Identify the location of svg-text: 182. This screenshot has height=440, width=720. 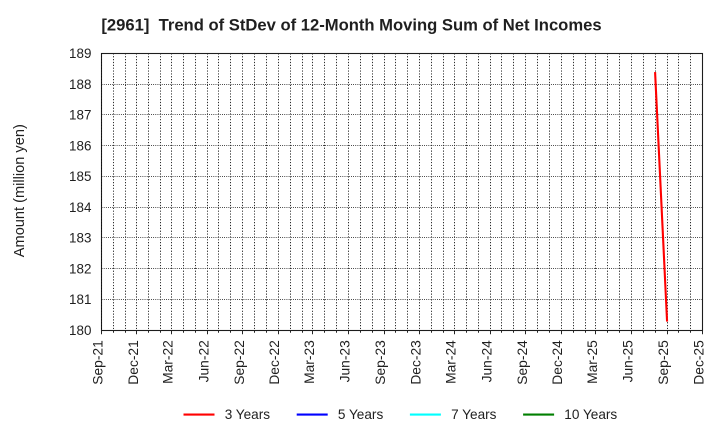
(80, 268).